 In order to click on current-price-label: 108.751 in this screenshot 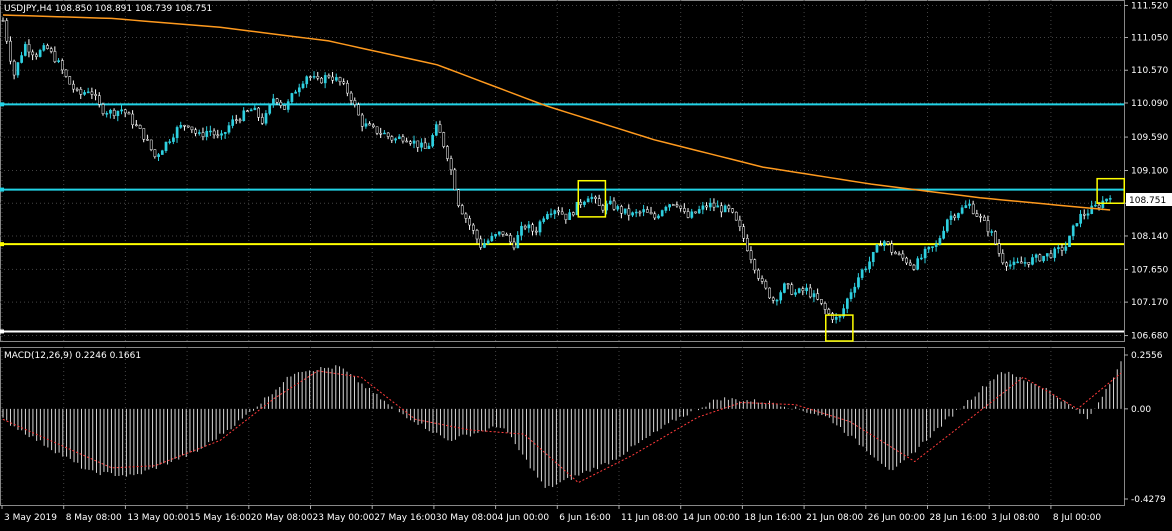, I will do `click(1147, 201)`.